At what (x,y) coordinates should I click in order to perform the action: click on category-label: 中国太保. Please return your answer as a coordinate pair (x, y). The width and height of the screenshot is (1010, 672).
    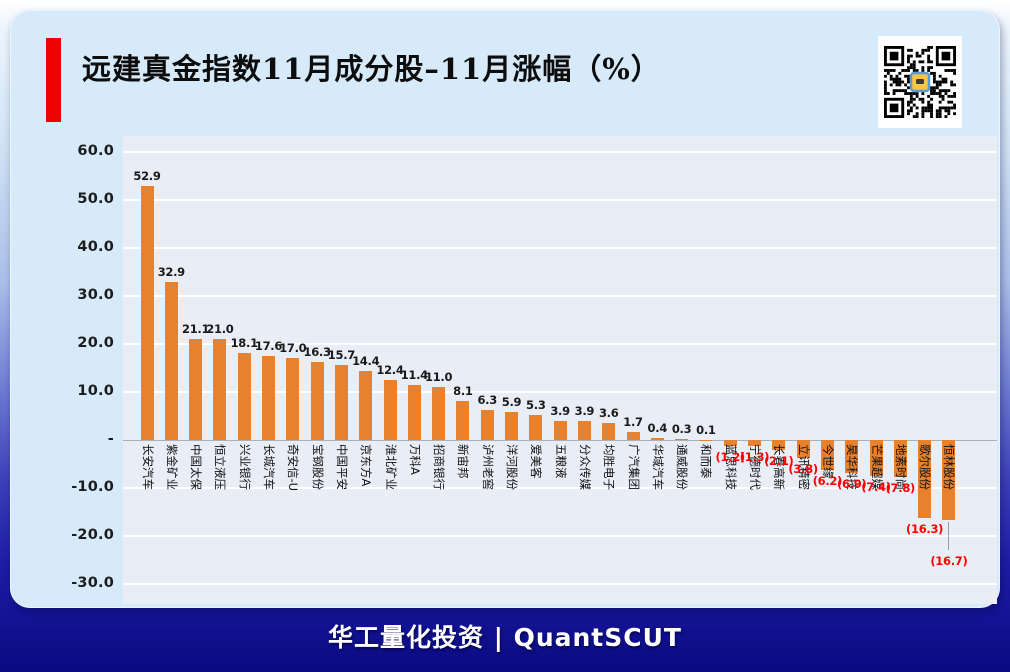
    Looking at the image, I should click on (196, 467).